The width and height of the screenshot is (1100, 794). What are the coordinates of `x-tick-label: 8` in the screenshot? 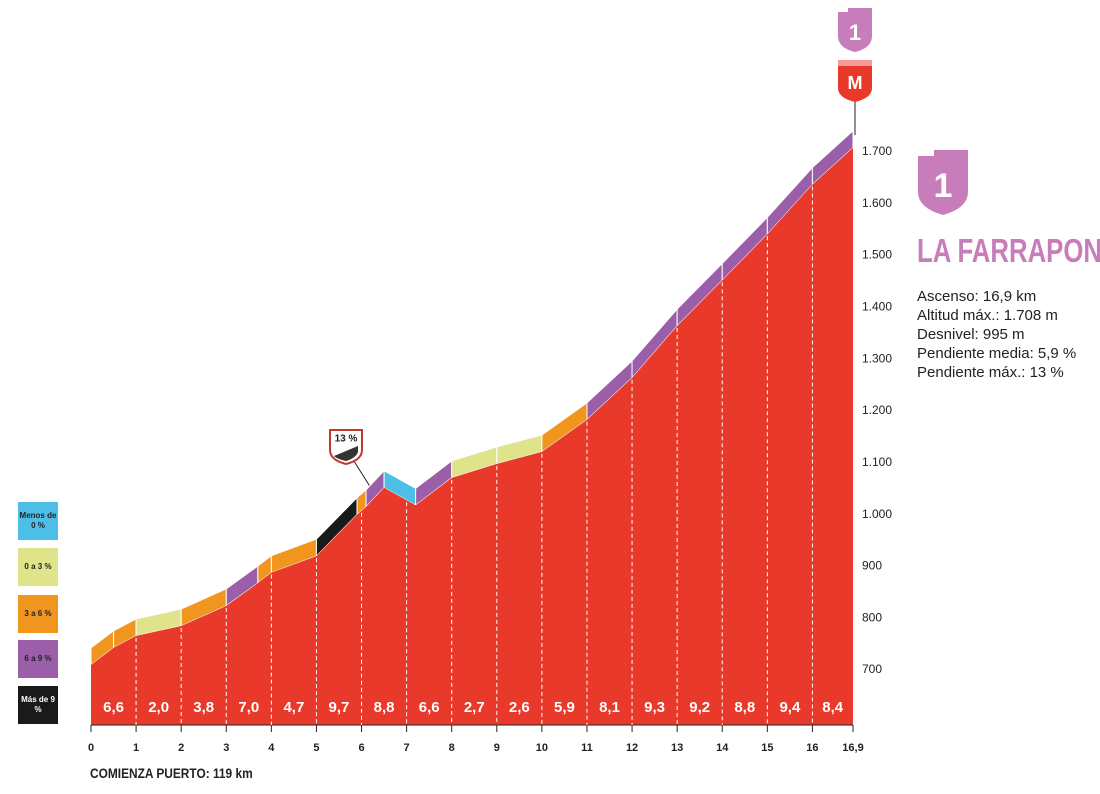 It's located at (452, 748).